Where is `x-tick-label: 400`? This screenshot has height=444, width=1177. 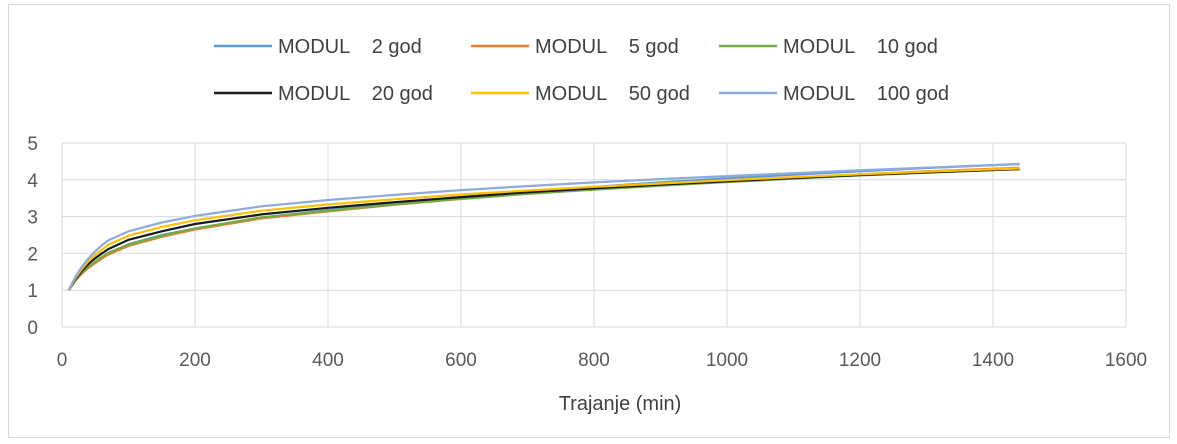
x-tick-label: 400 is located at coordinates (328, 360).